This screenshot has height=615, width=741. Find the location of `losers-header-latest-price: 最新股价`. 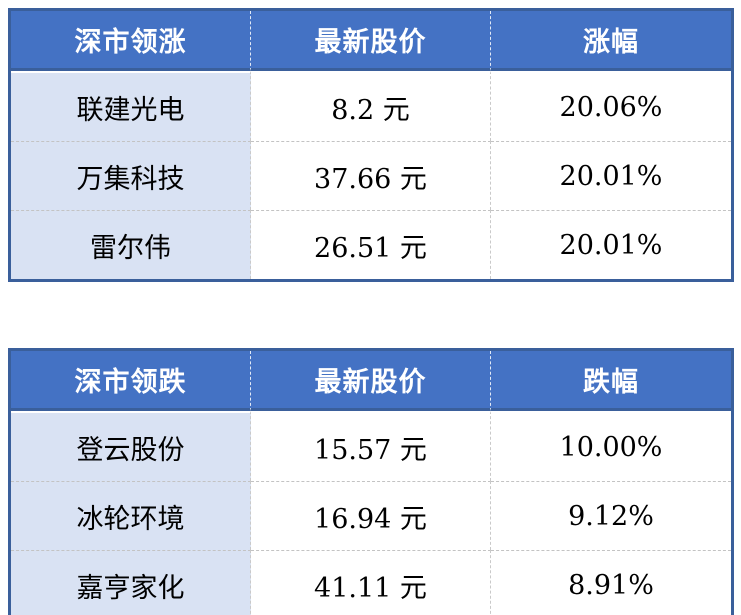

losers-header-latest-price: 最新股价 is located at coordinates (371, 381).